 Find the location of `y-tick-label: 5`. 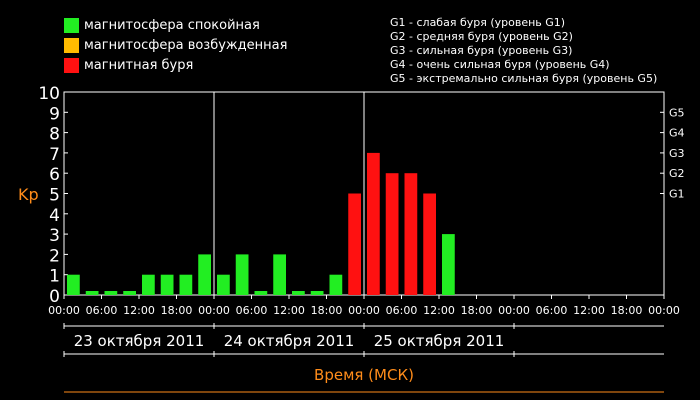

y-tick-label: 5 is located at coordinates (54, 196).